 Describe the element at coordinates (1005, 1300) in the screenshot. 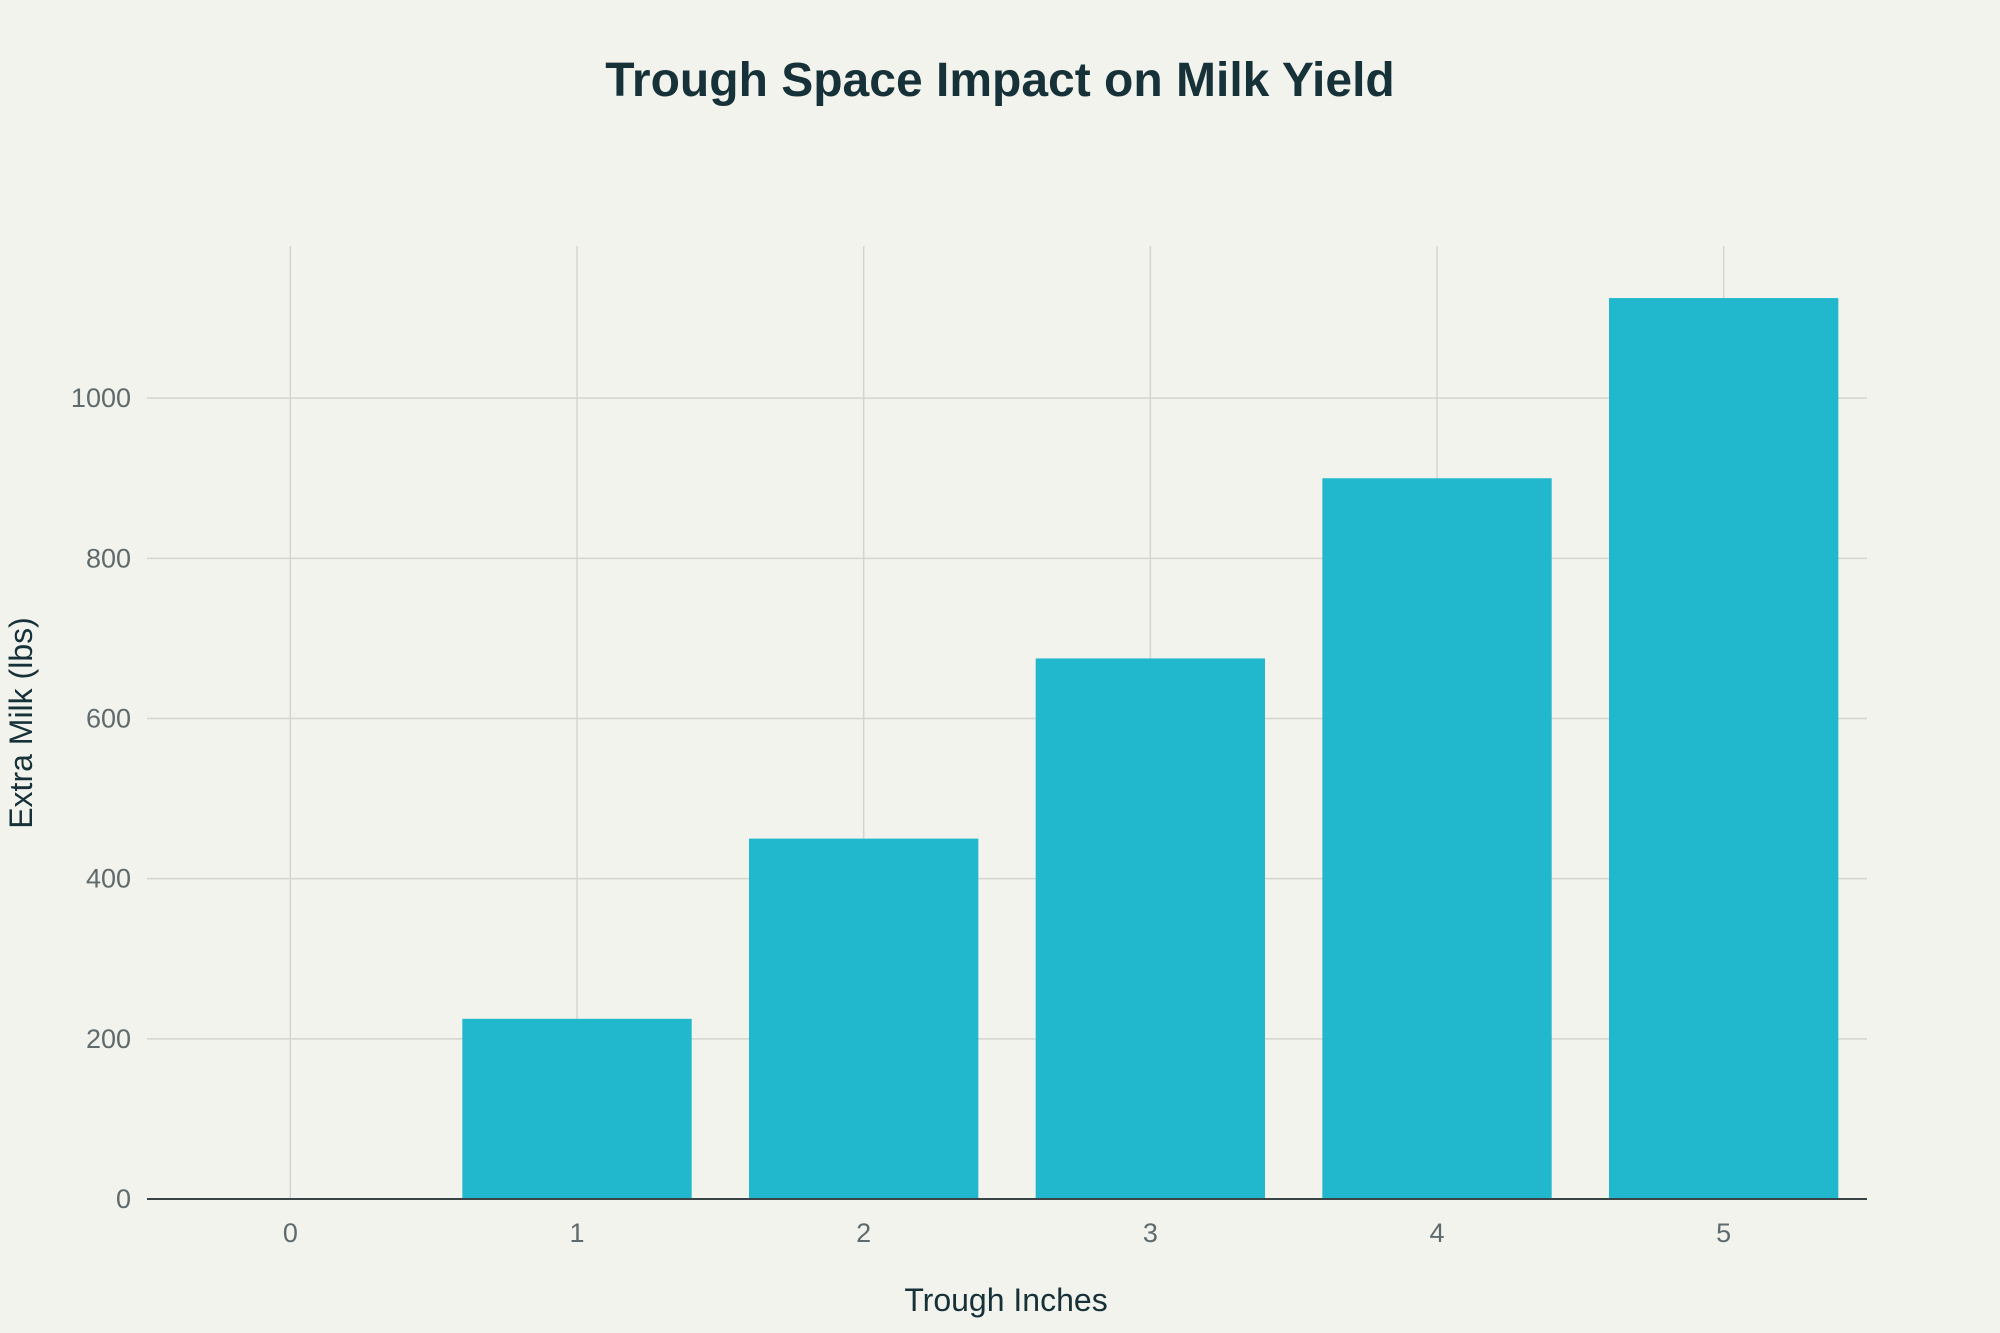

I see `x-axis-title: Trough Inches` at that location.